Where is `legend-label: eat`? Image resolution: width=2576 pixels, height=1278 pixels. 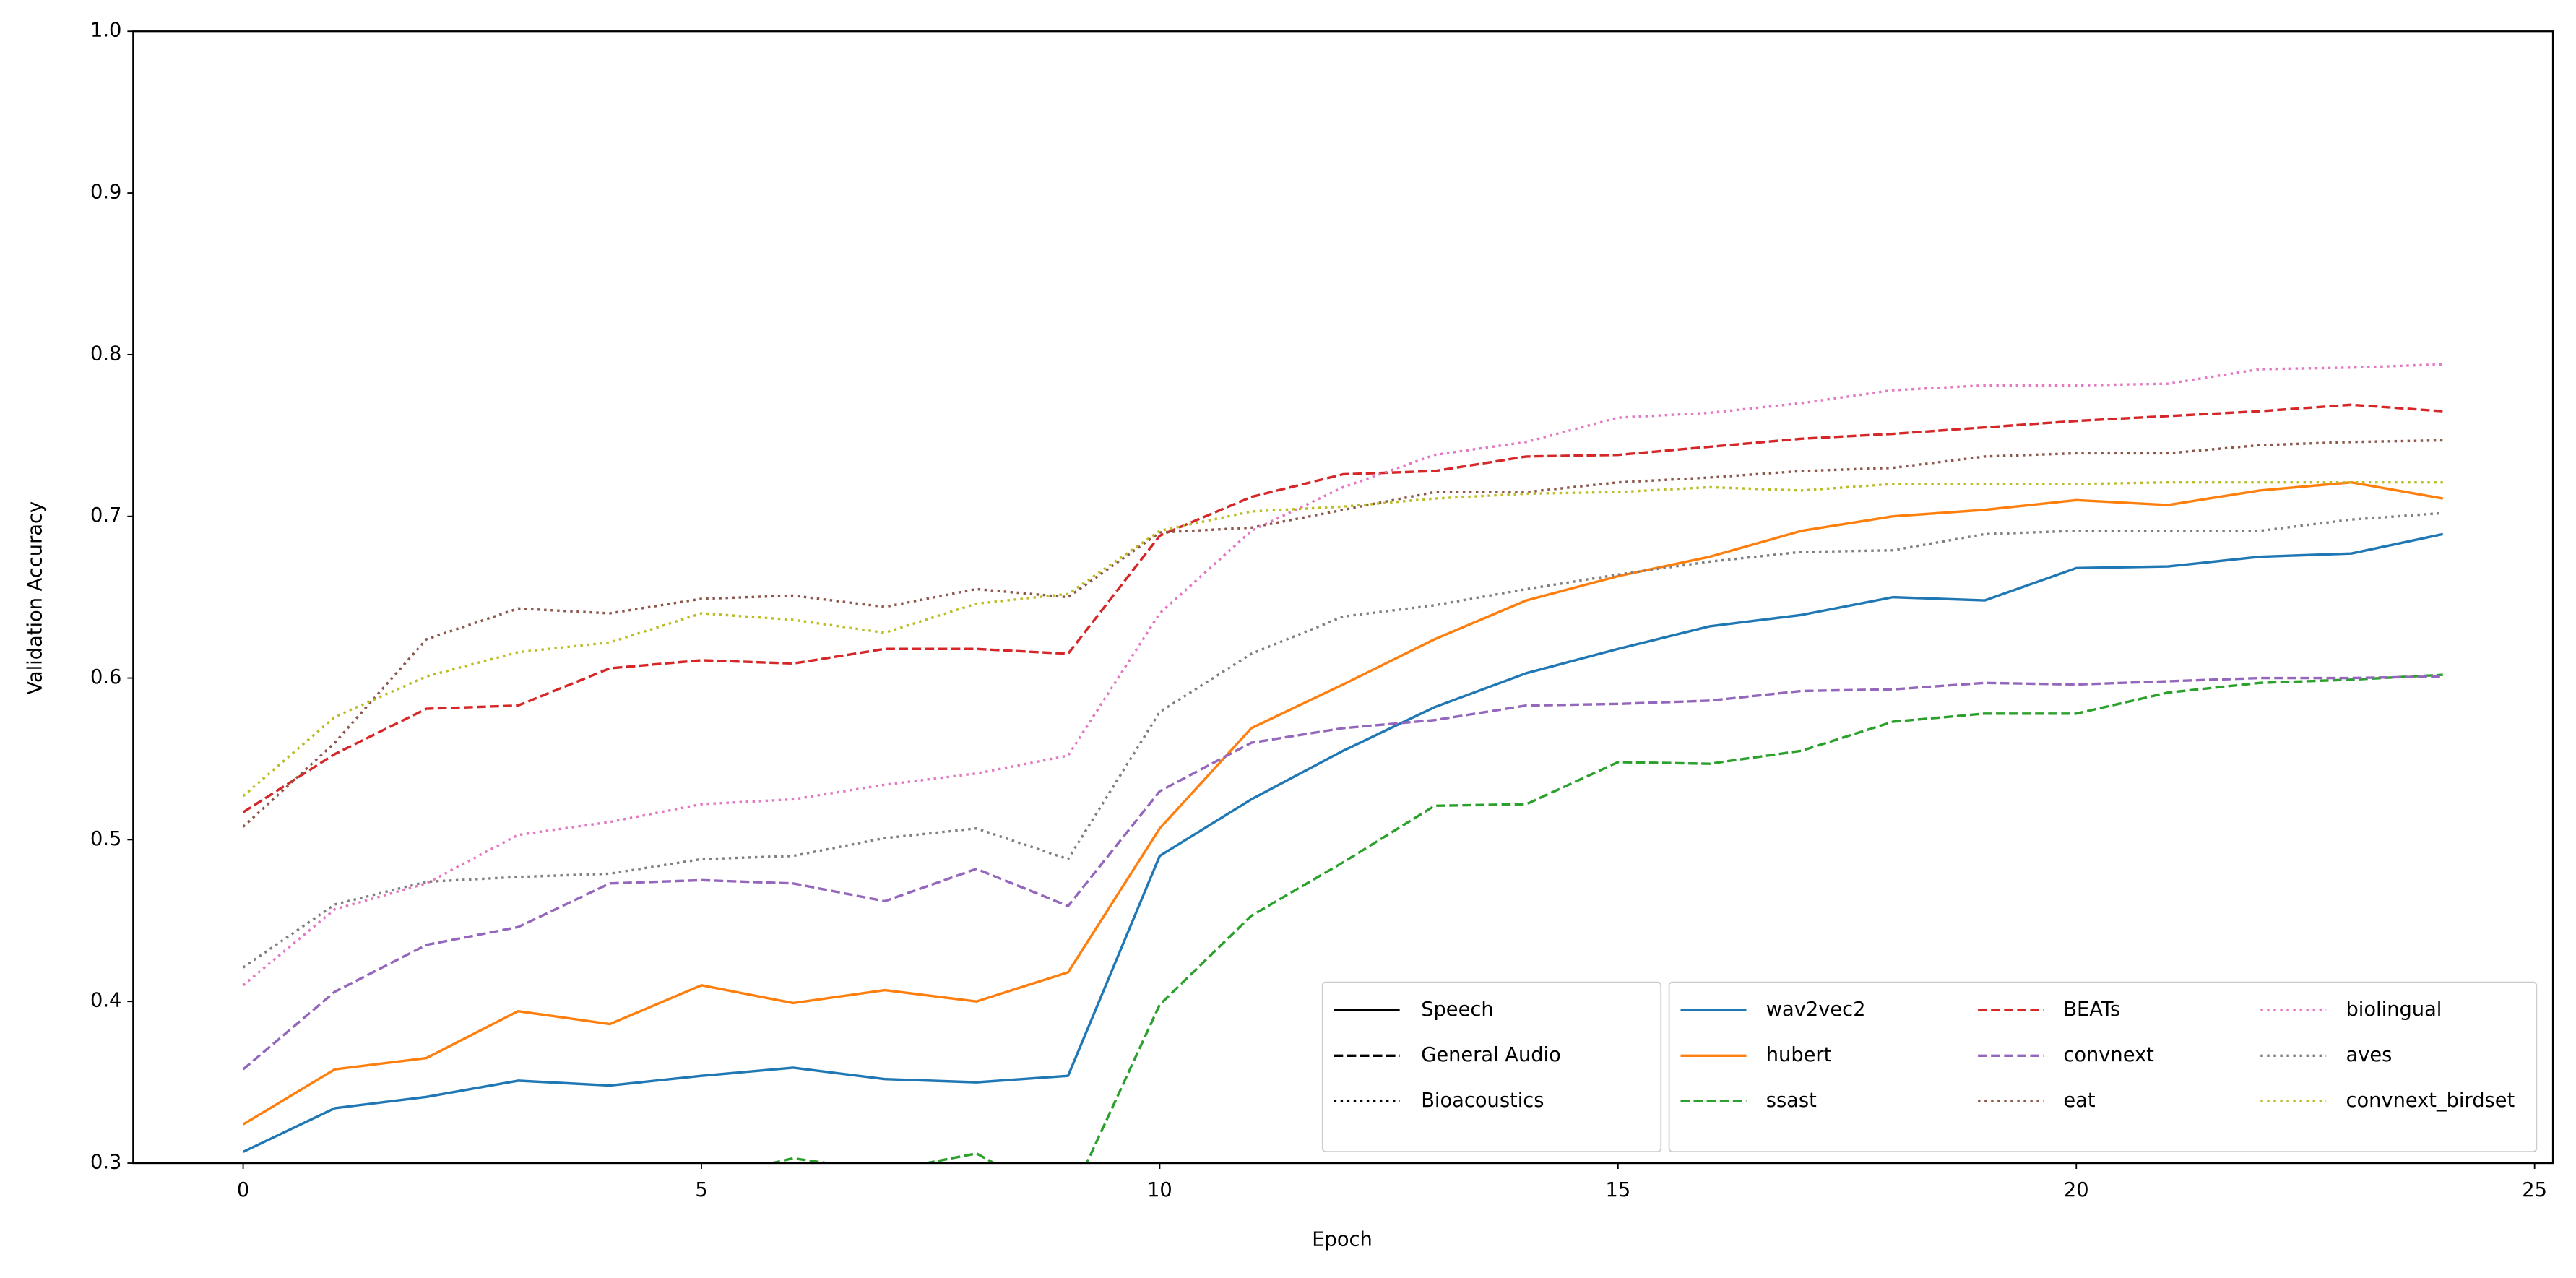
legend-label: eat is located at coordinates (2079, 1100).